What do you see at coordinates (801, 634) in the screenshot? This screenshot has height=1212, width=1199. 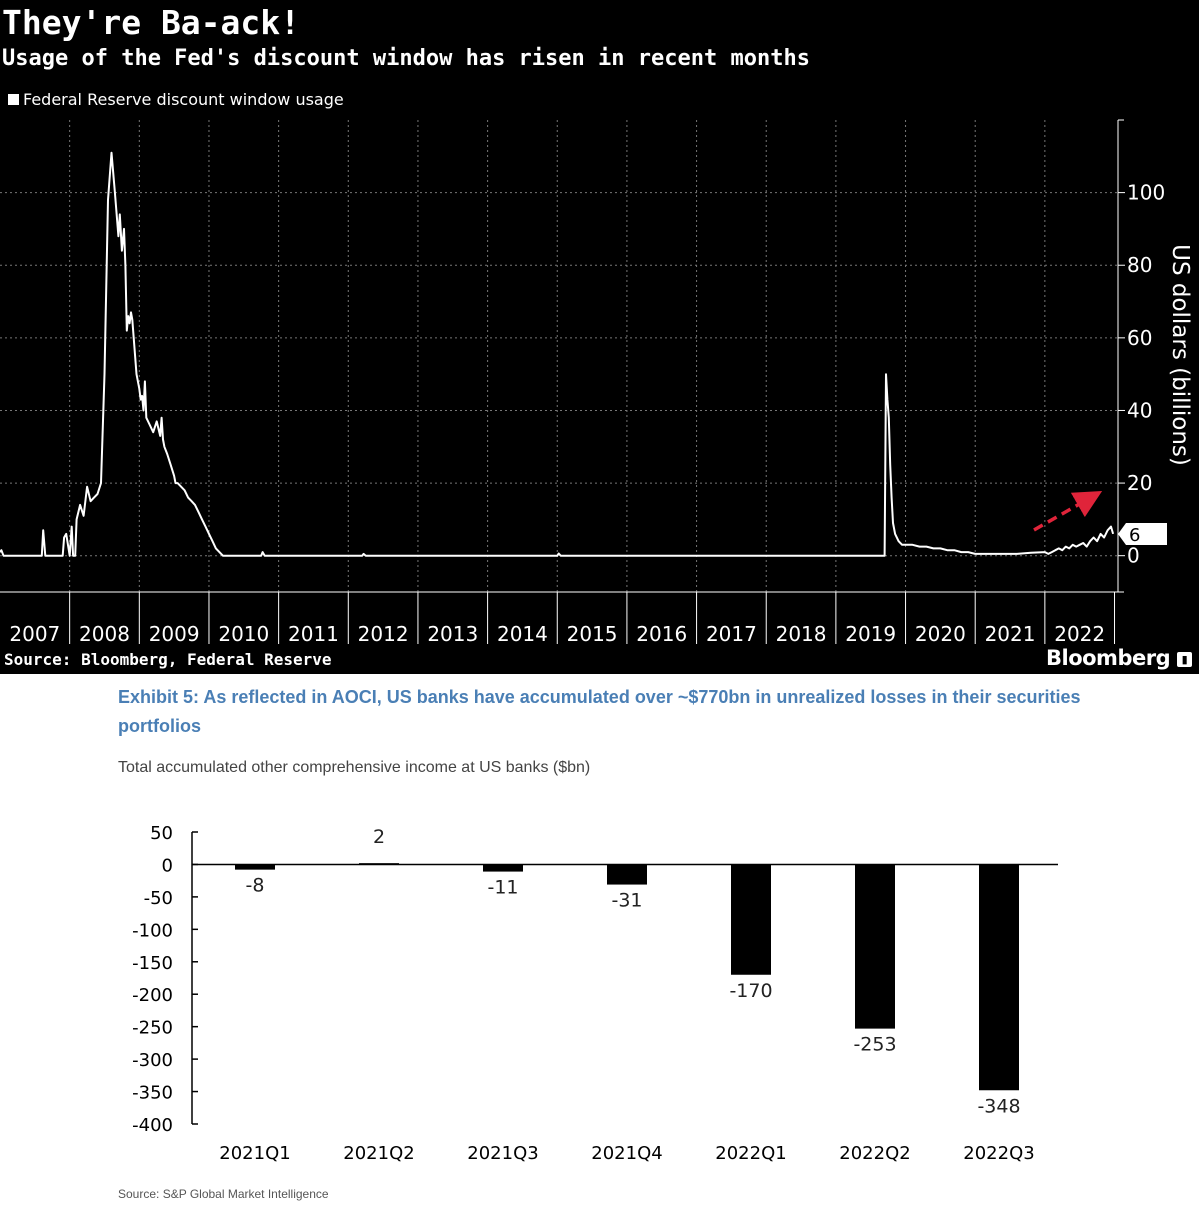 I see `x-tick-label: 2018` at bounding box center [801, 634].